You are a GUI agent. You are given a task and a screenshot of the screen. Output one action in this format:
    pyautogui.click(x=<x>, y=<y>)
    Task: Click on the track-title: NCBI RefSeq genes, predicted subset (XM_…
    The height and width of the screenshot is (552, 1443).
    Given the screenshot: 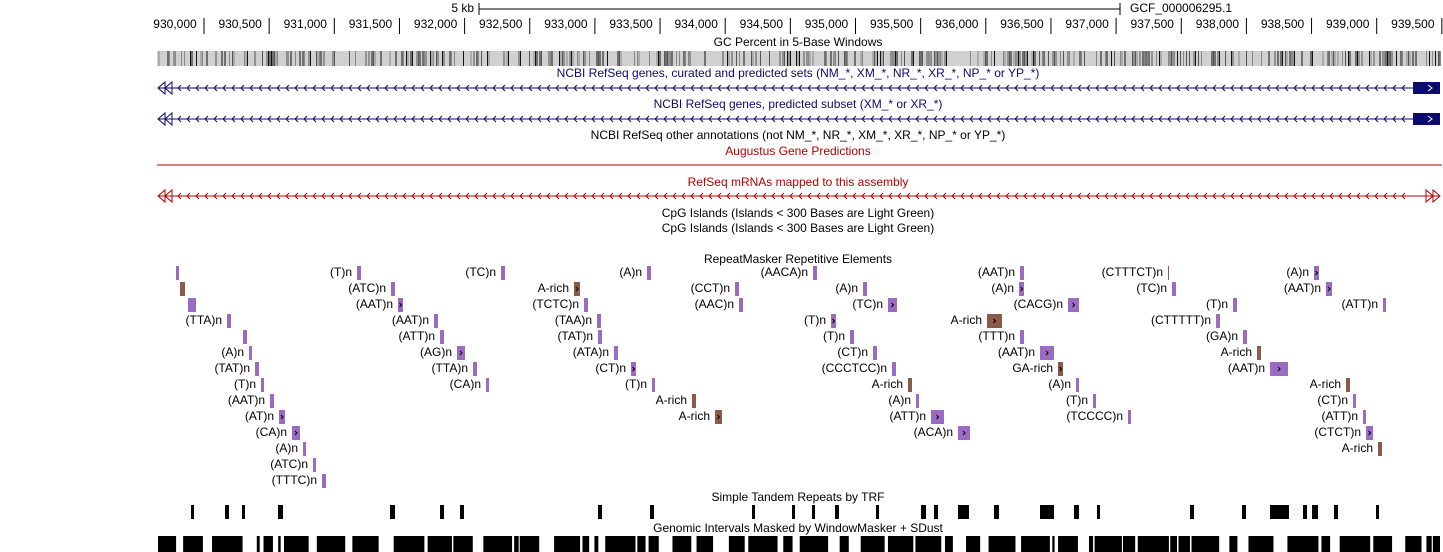 What is the action you would take?
    pyautogui.click(x=798, y=104)
    